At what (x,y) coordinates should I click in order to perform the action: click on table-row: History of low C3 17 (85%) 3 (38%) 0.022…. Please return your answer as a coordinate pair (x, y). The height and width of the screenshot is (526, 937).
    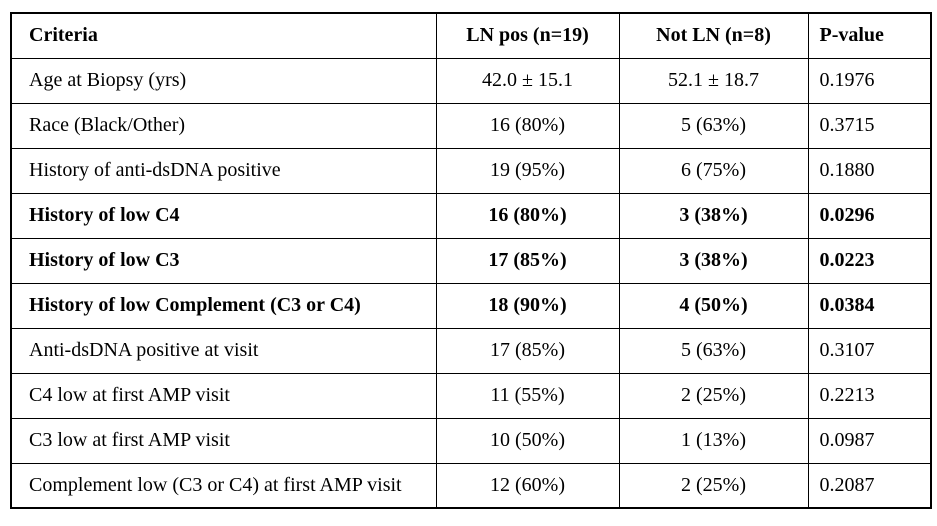
    Looking at the image, I should click on (471, 260).